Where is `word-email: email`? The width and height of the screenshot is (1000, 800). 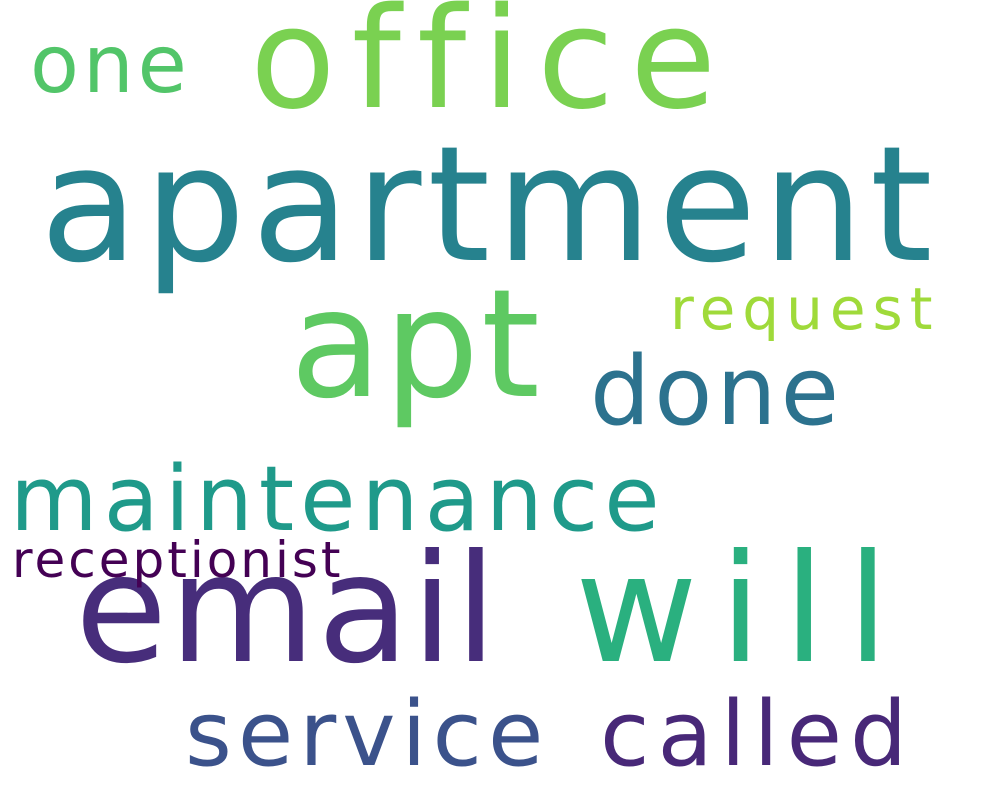
word-email: email is located at coordinates (287, 610).